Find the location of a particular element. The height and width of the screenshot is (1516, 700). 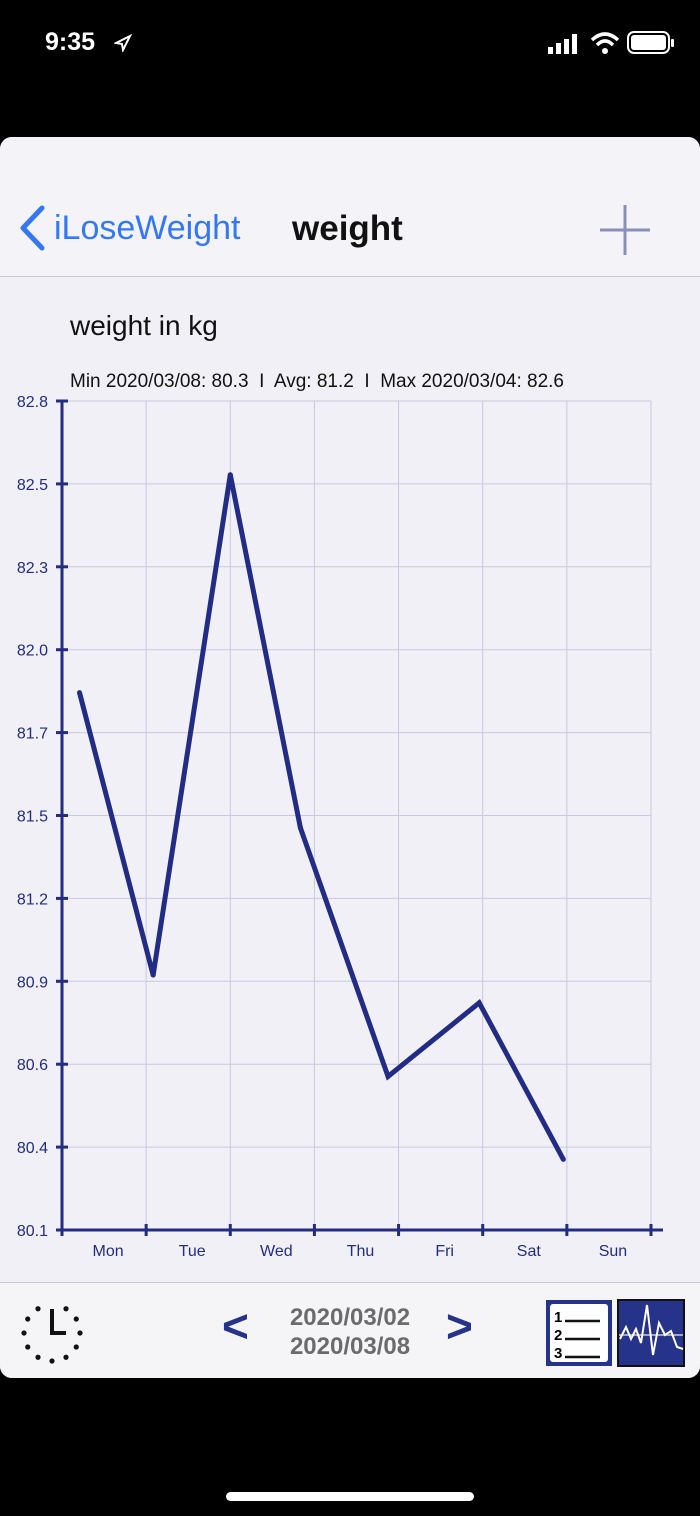

back-label: iLoseWeight is located at coordinates (147, 227).